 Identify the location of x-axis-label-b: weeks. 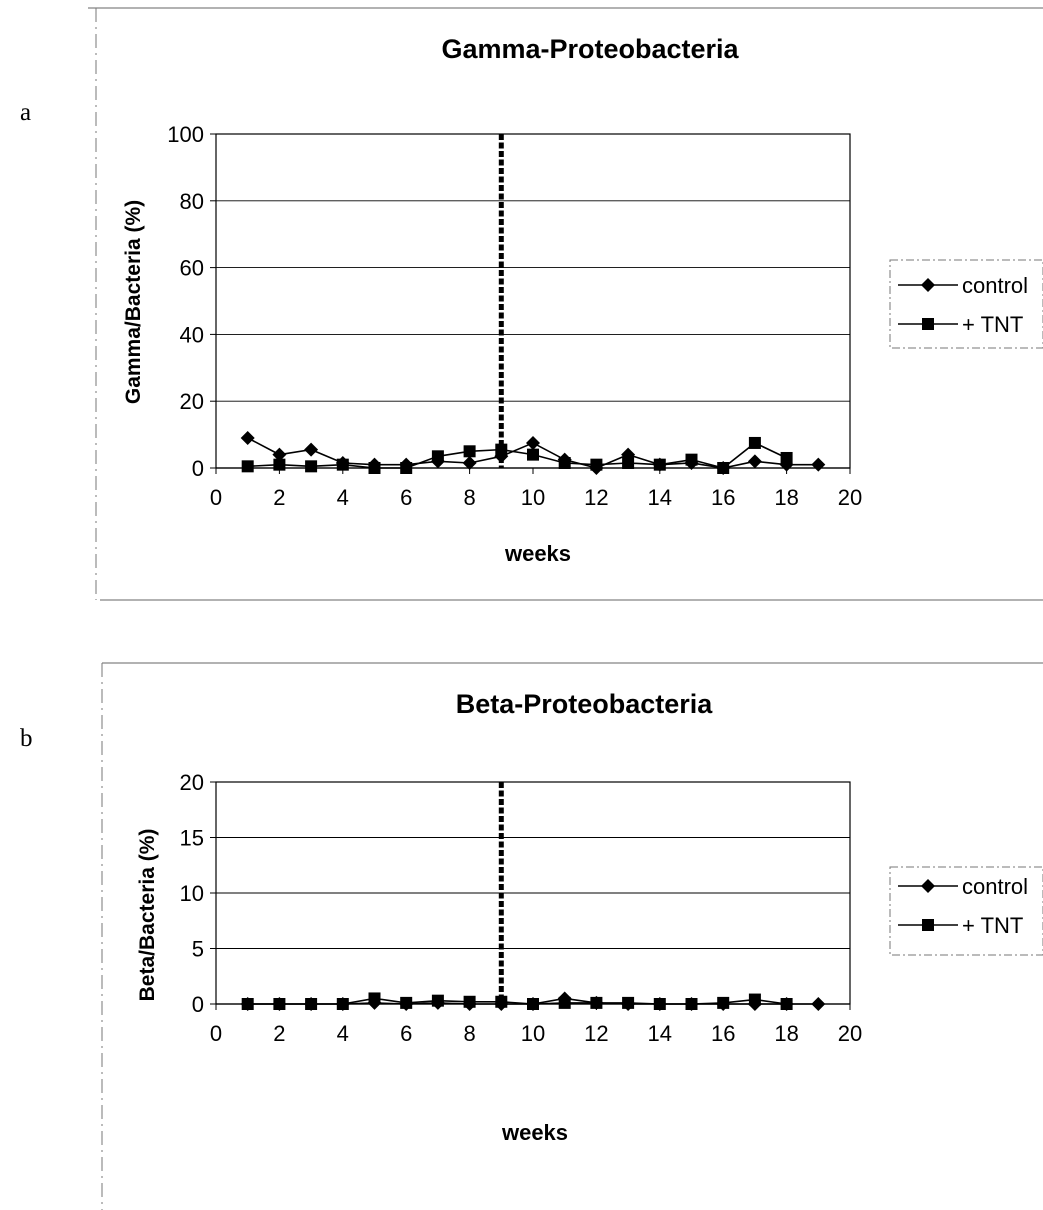
(534, 1132).